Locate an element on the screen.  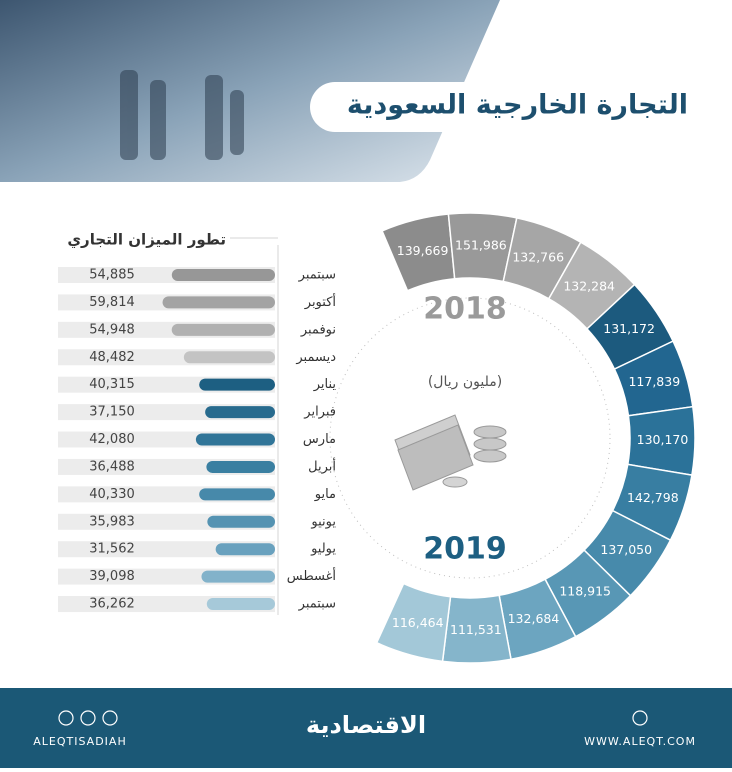
footer-handle: ALEQTISADIAH is located at coordinates (79, 741).